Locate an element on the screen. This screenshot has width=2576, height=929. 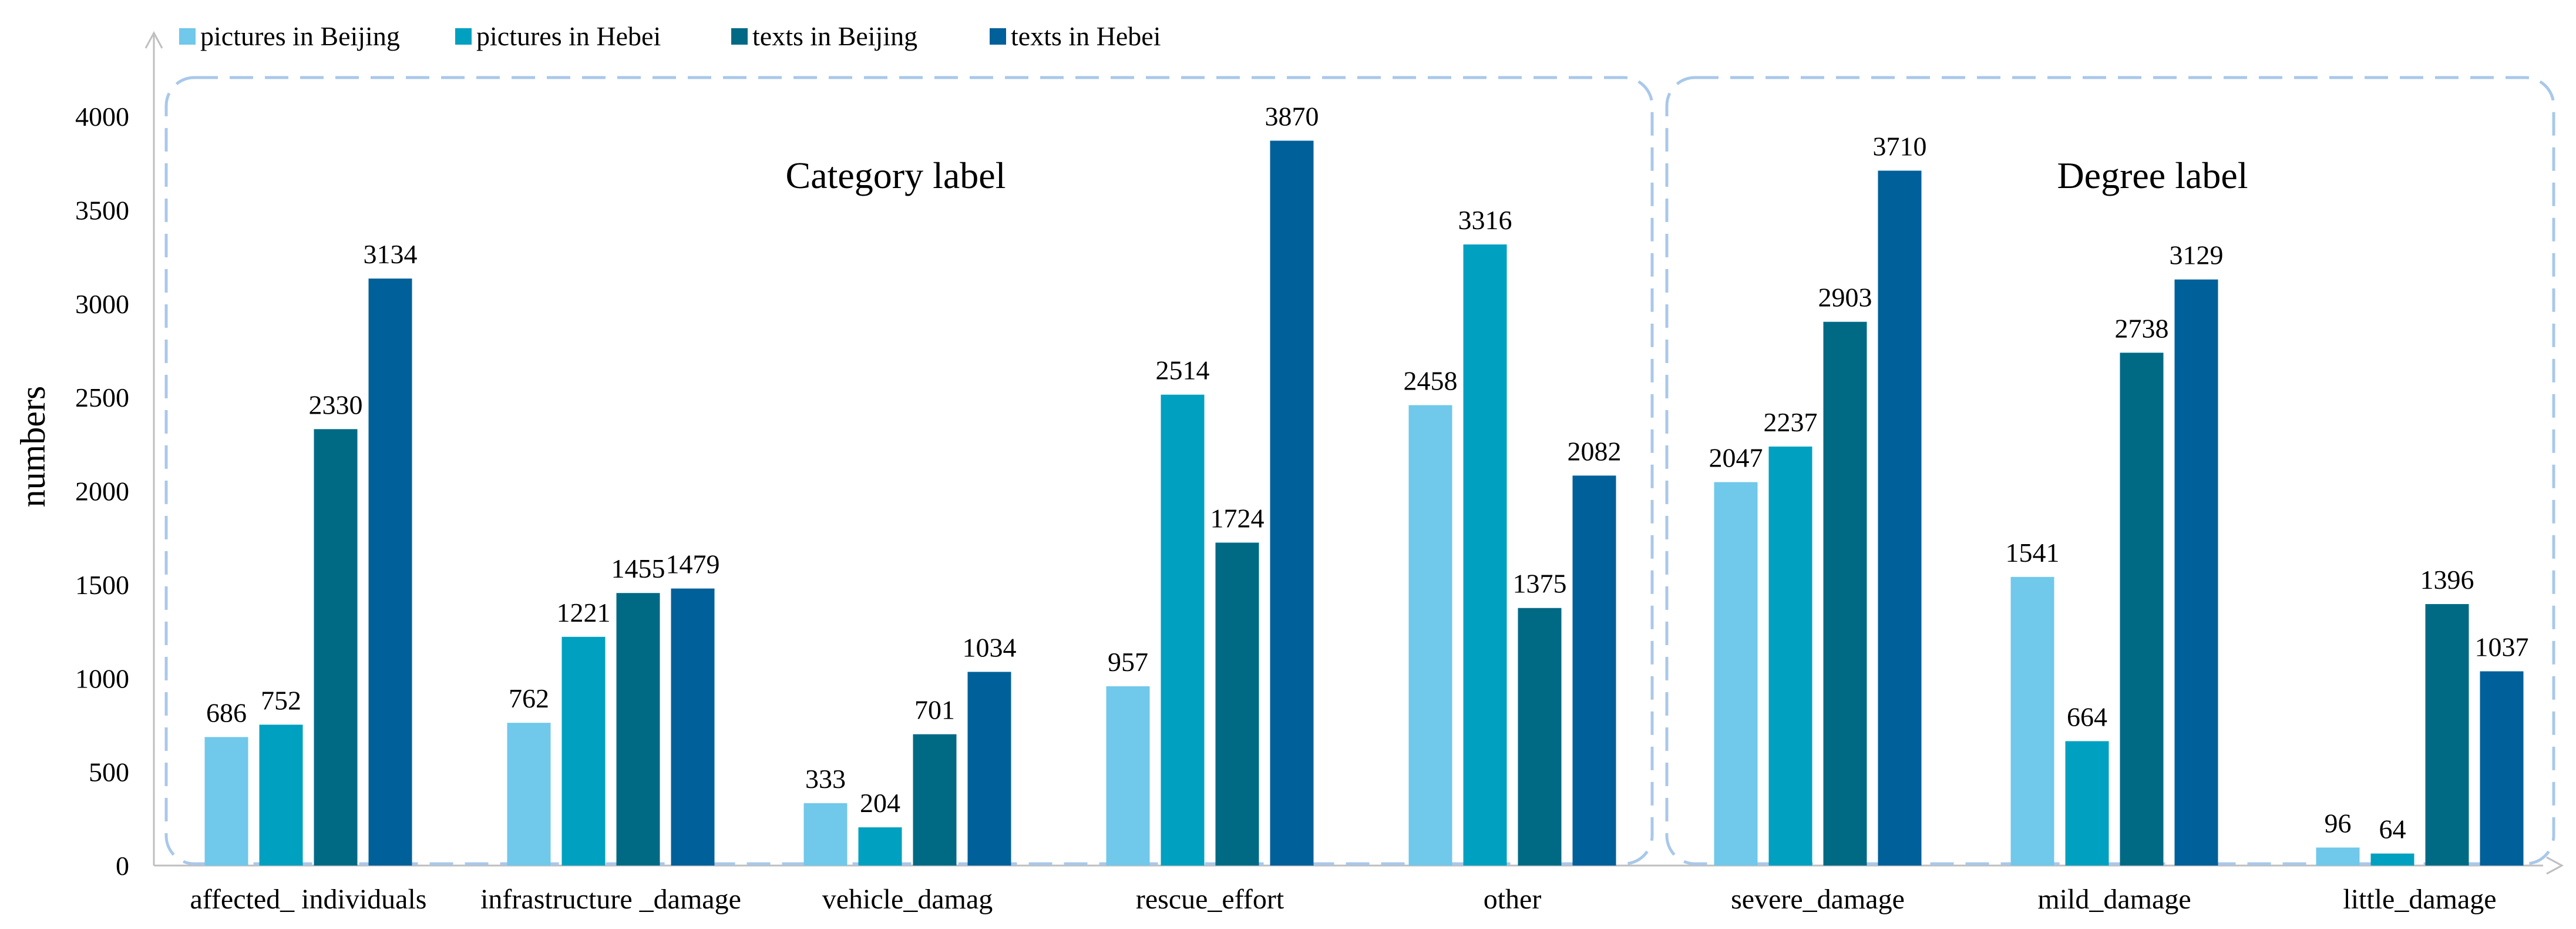
data-label: 1034 is located at coordinates (990, 647).